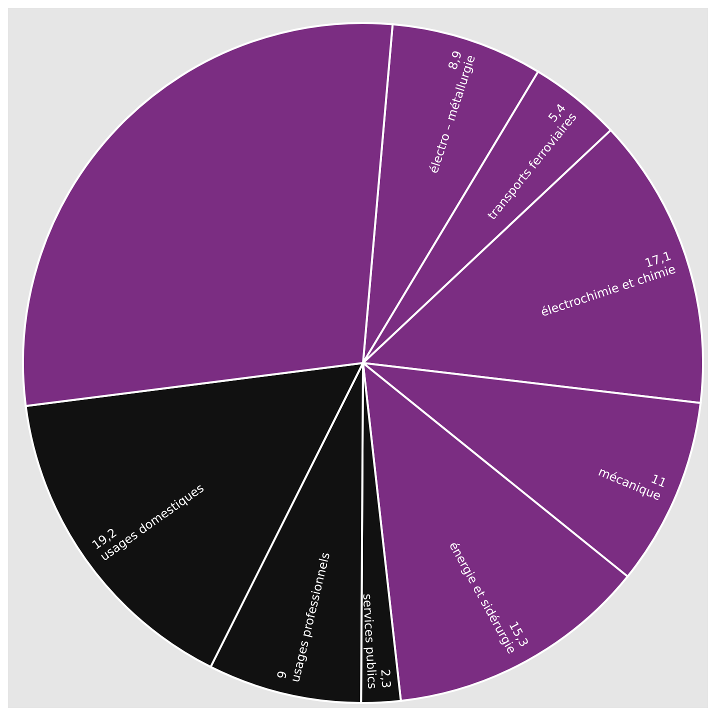 The height and width of the screenshot is (717, 715). I want to click on data-label: 9, so click(282, 675).